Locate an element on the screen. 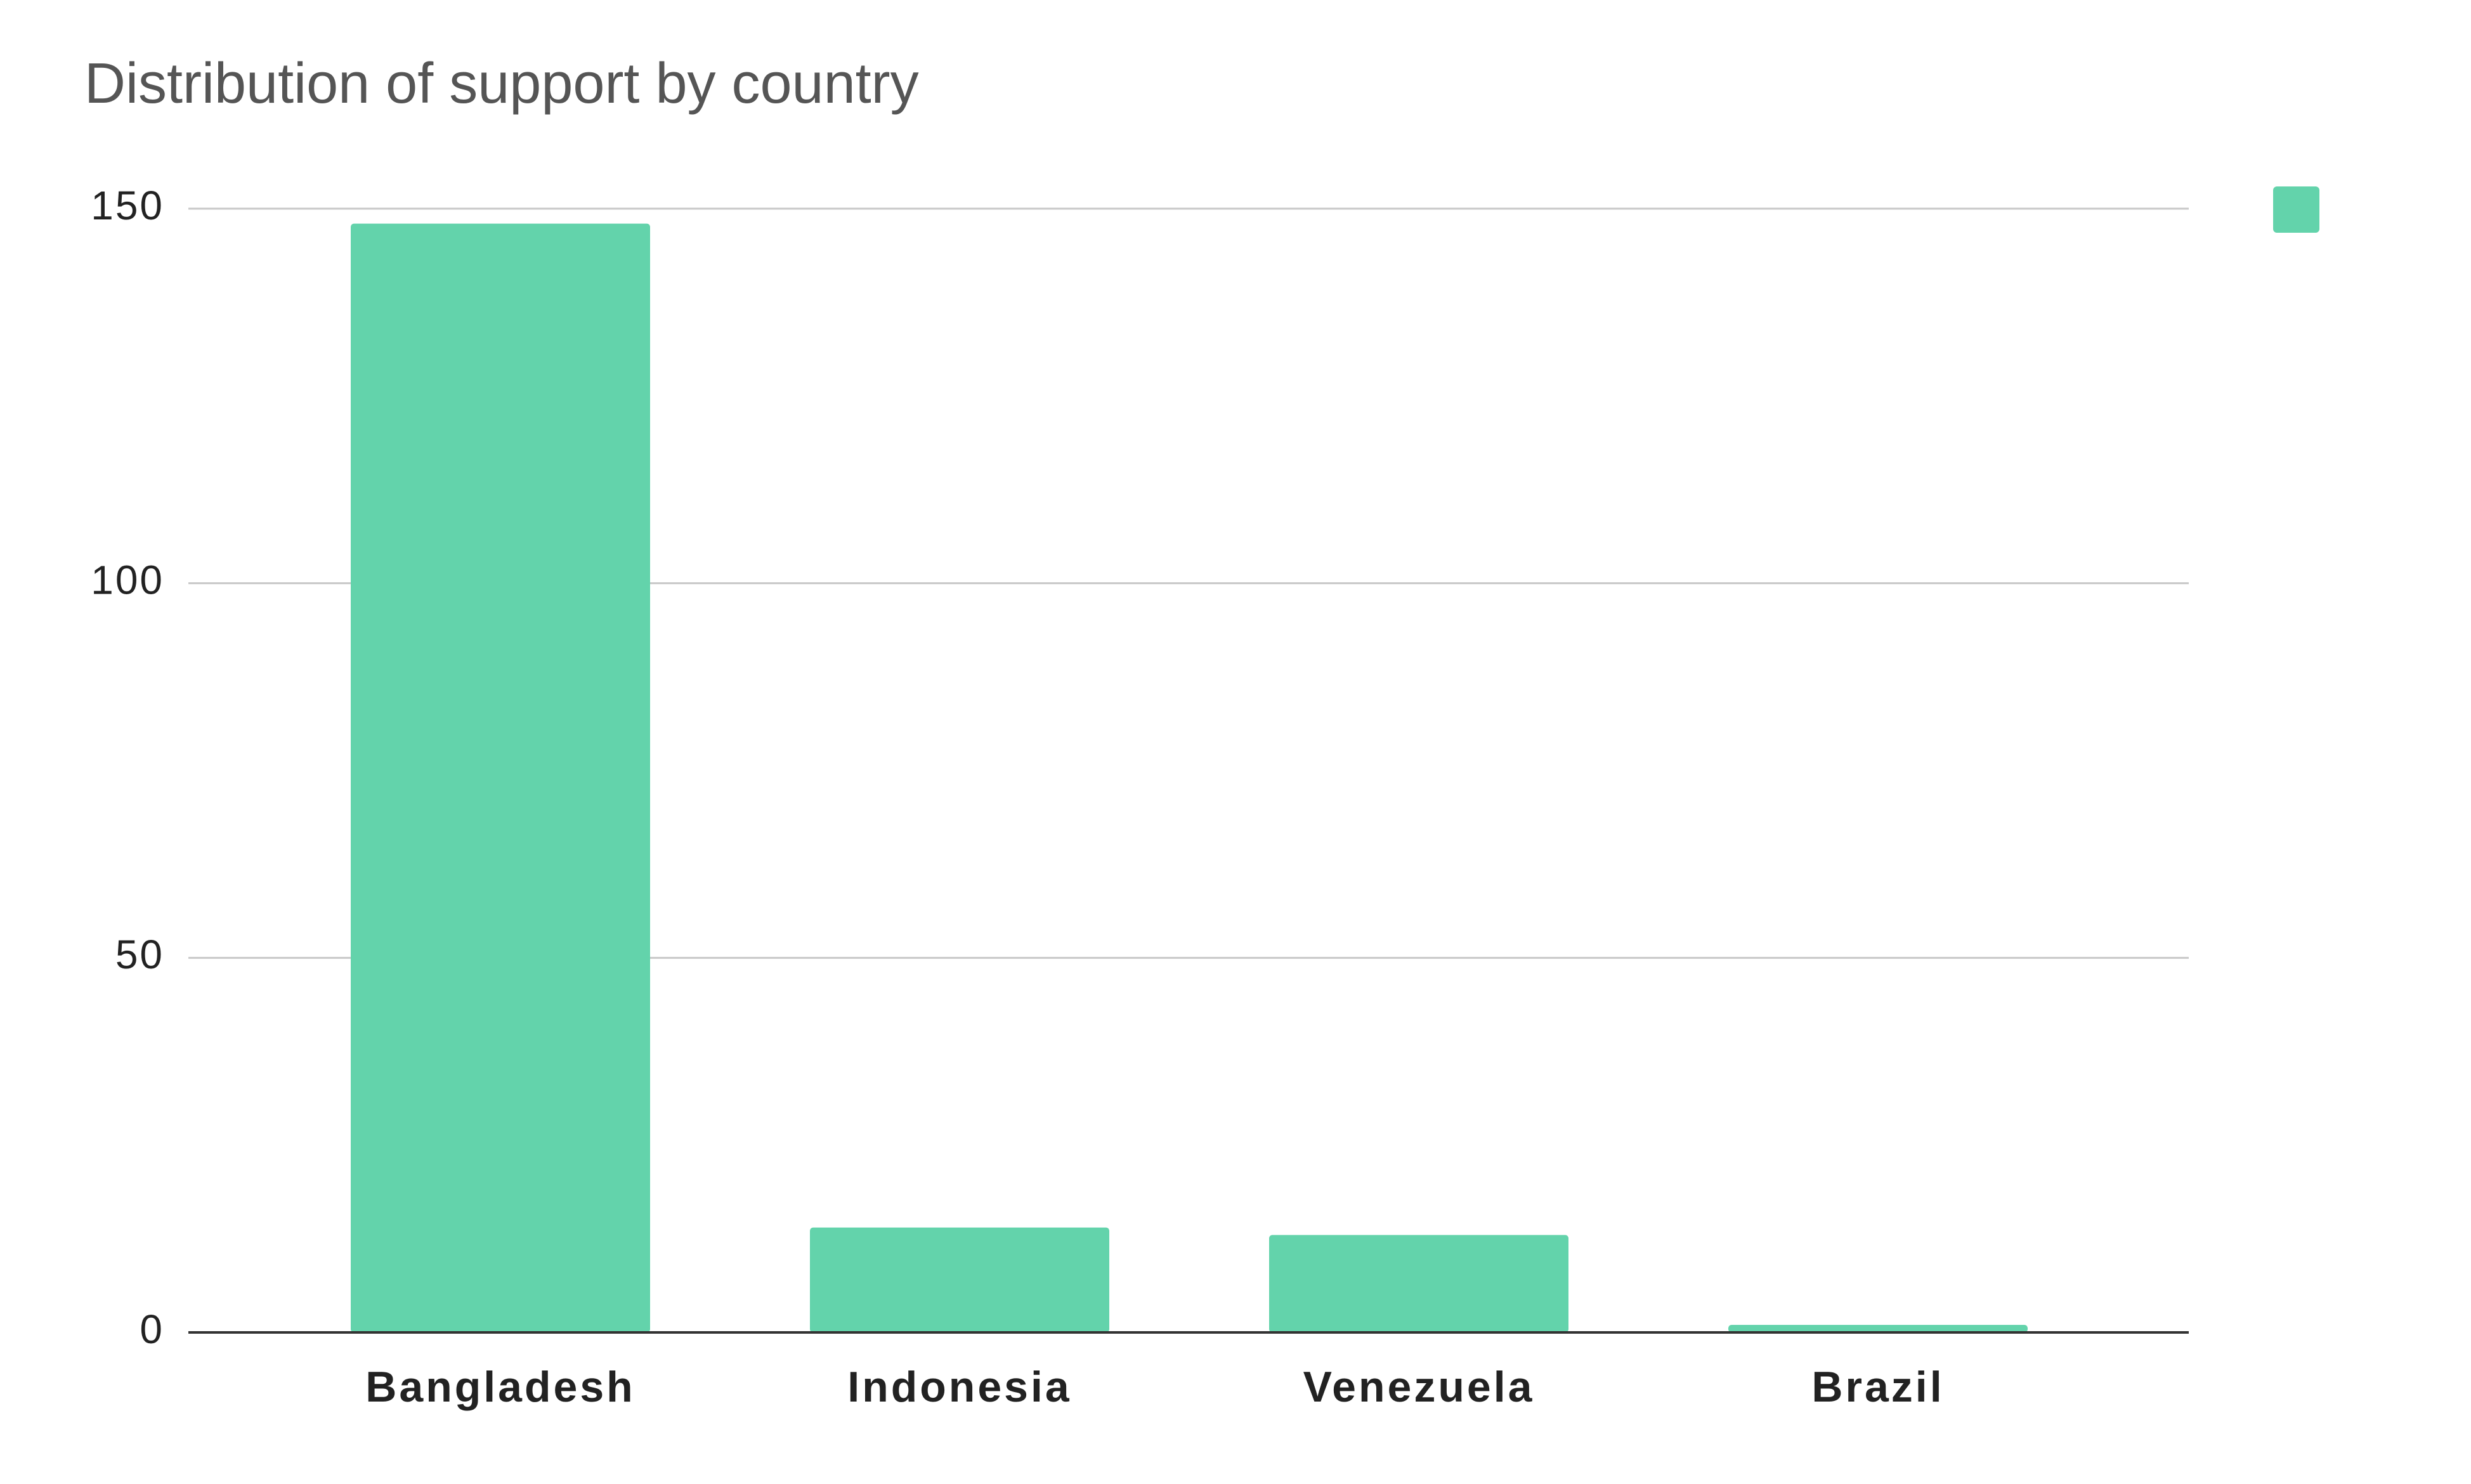  y-tick-label: 0 is located at coordinates (152, 1329).